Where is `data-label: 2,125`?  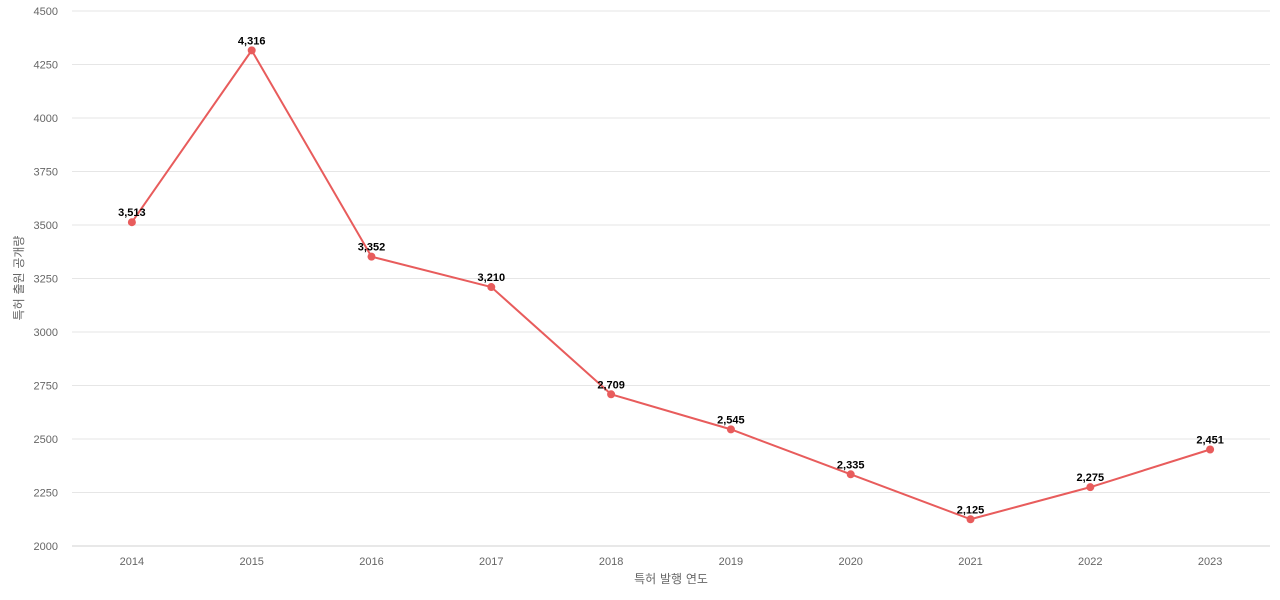 data-label: 2,125 is located at coordinates (971, 510).